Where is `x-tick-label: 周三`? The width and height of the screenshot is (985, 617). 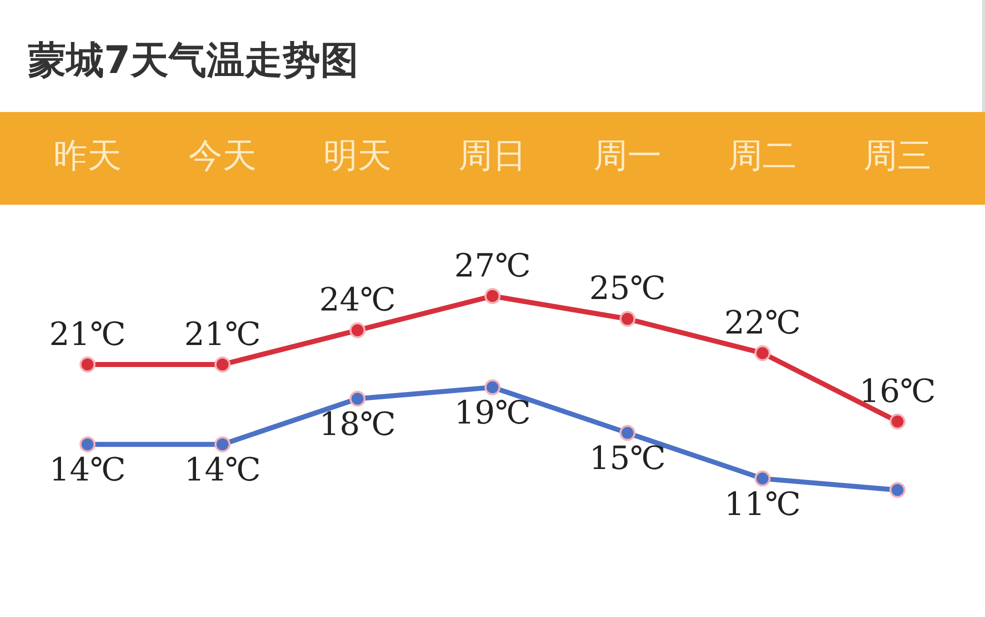 x-tick-label: 周三 is located at coordinates (898, 156).